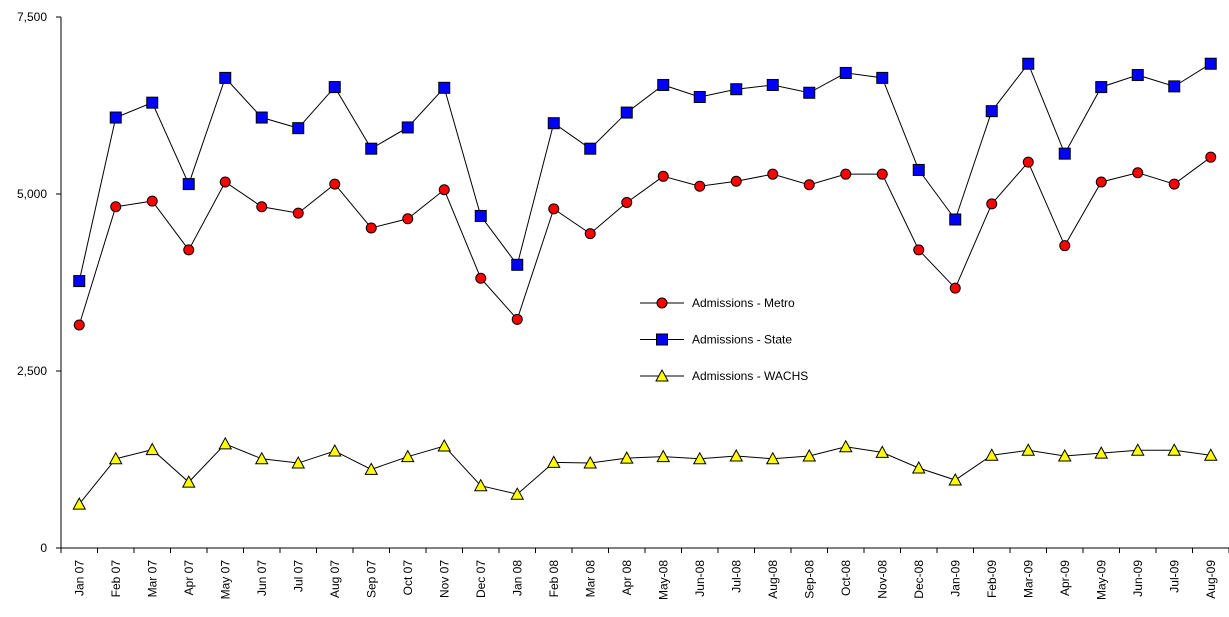  I want to click on x-tick-label: Jul 07, so click(298, 576).